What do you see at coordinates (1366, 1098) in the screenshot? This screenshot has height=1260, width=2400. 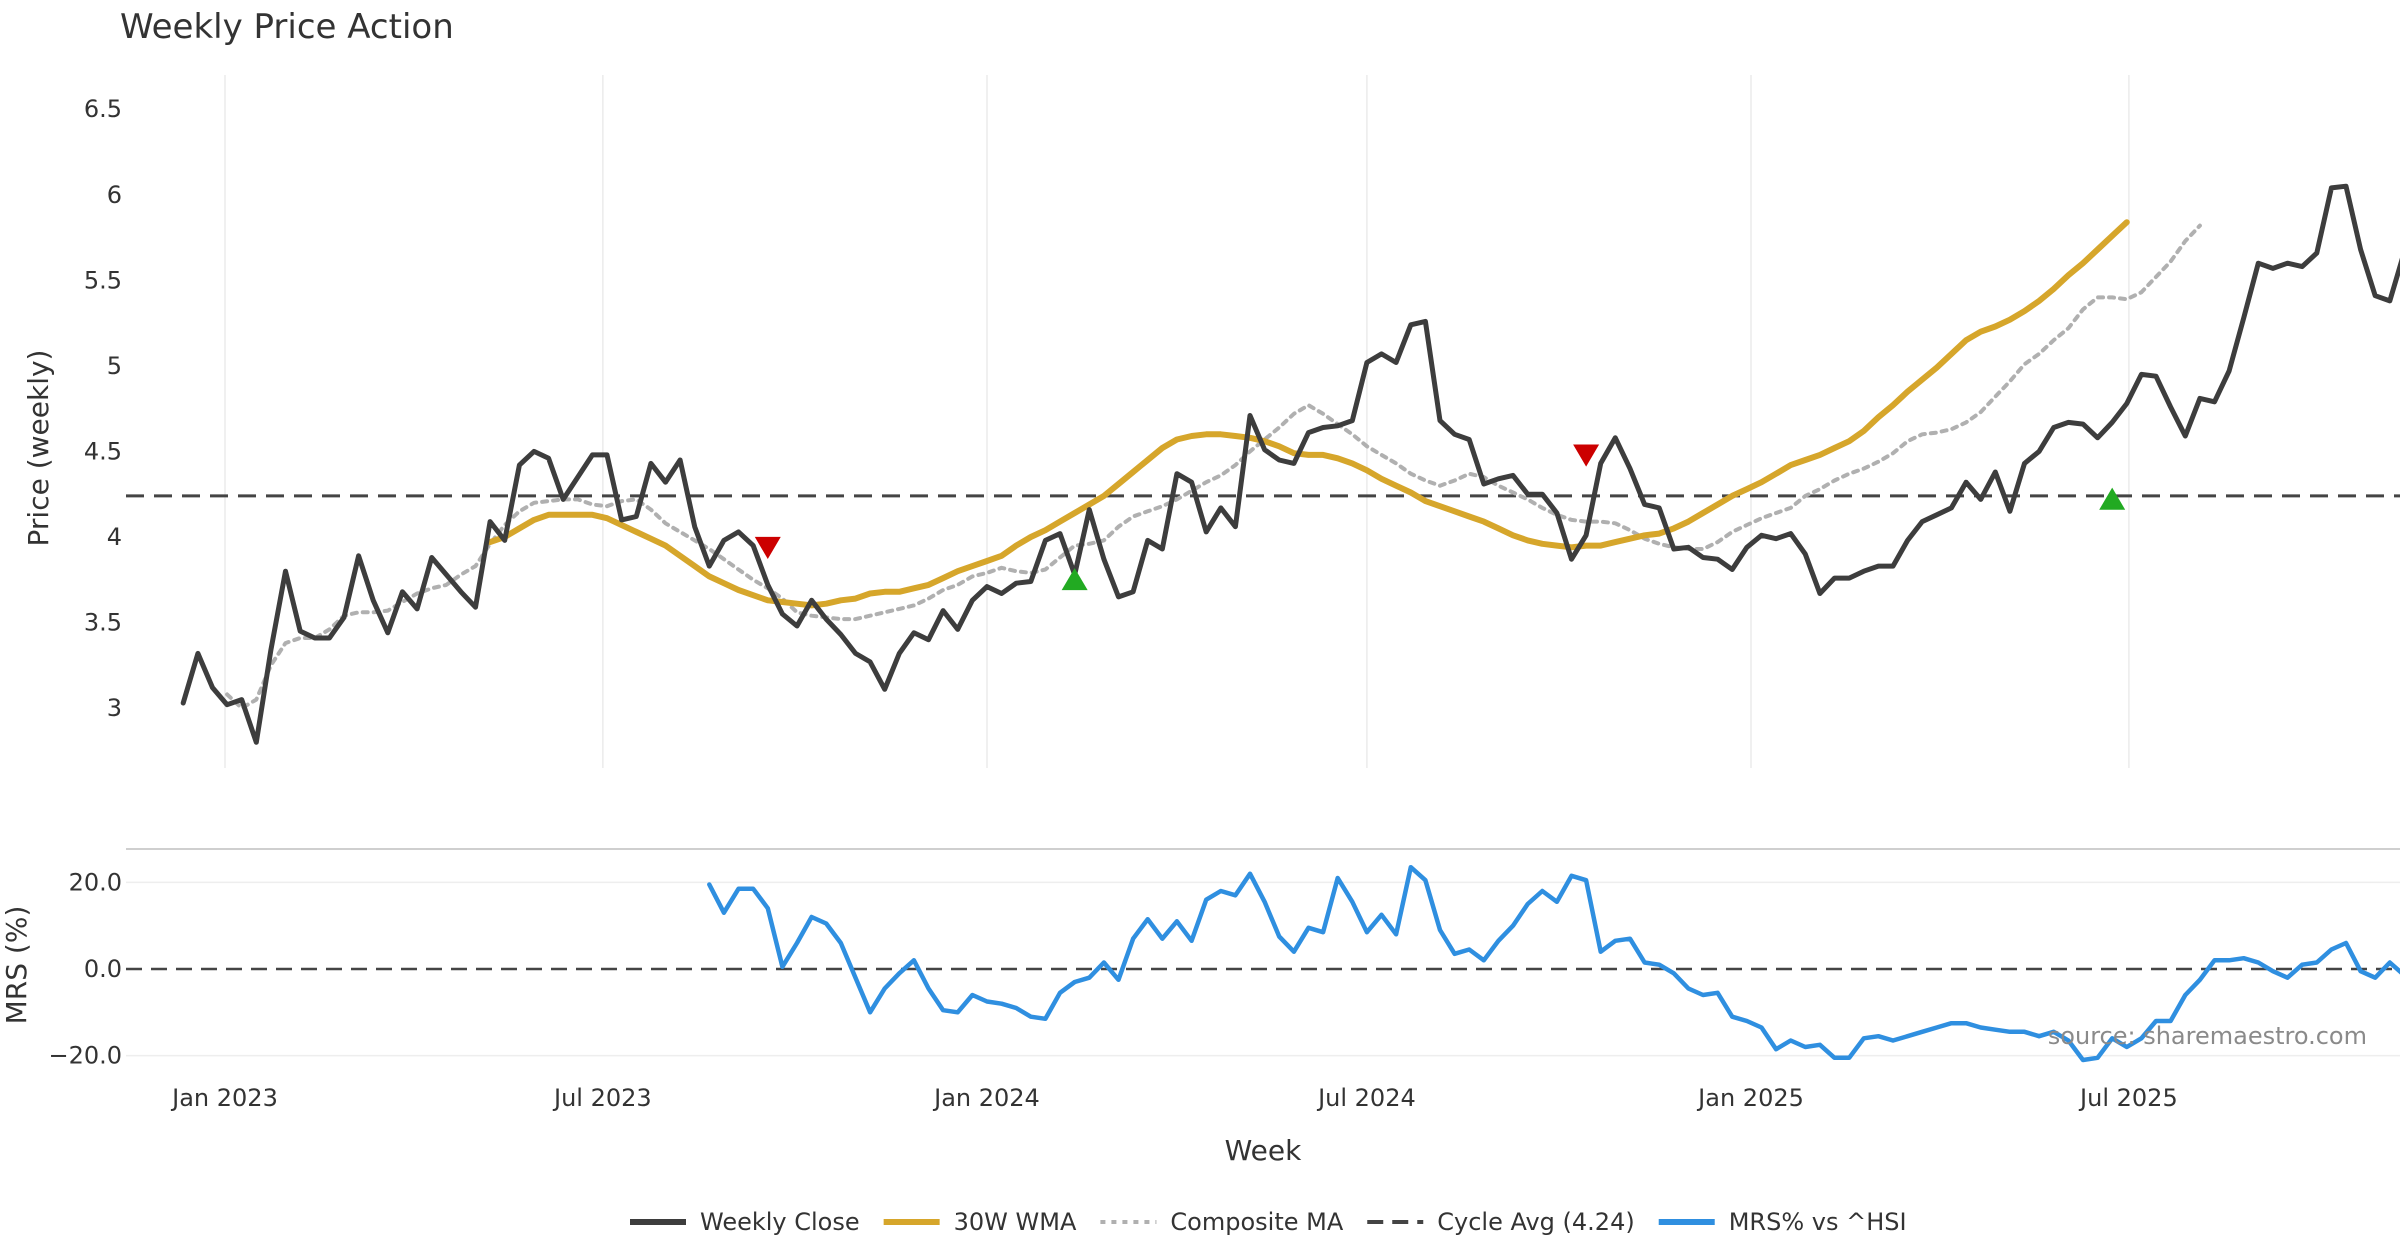 I see `x-tick-label: Jul 2024` at bounding box center [1366, 1098].